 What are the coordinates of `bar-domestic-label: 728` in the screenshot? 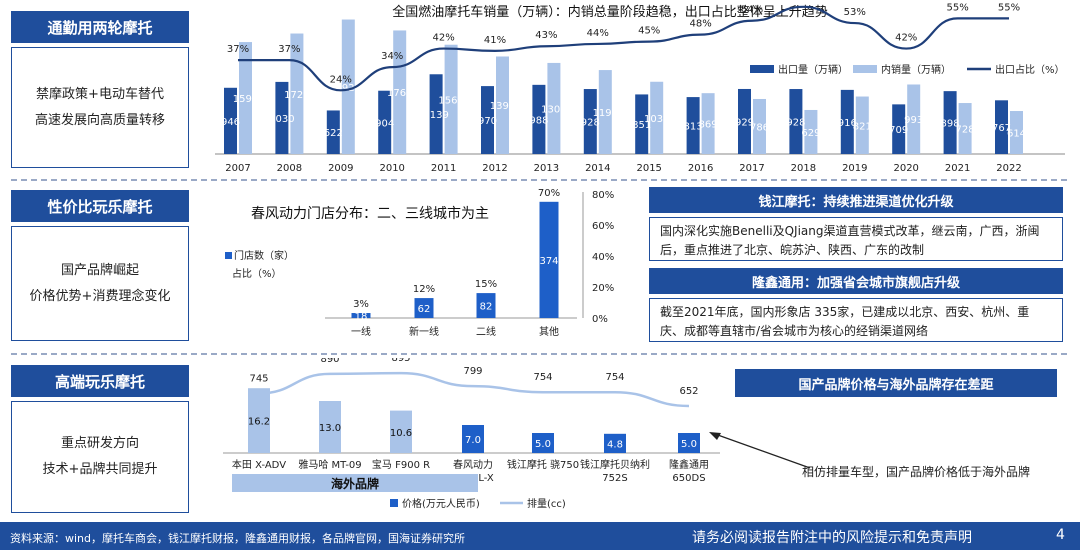 It's located at (965, 130).